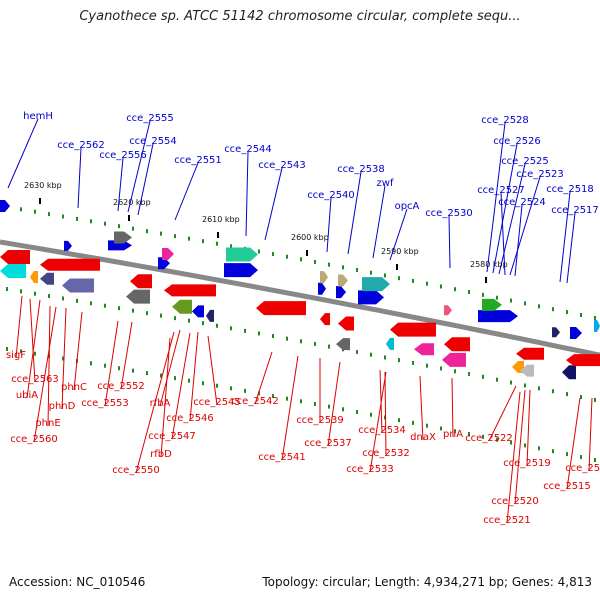 This screenshot has width=600, height=600. What do you see at coordinates (382, 430) in the screenshot?
I see `gene-label: cce_2534` at bounding box center [382, 430].